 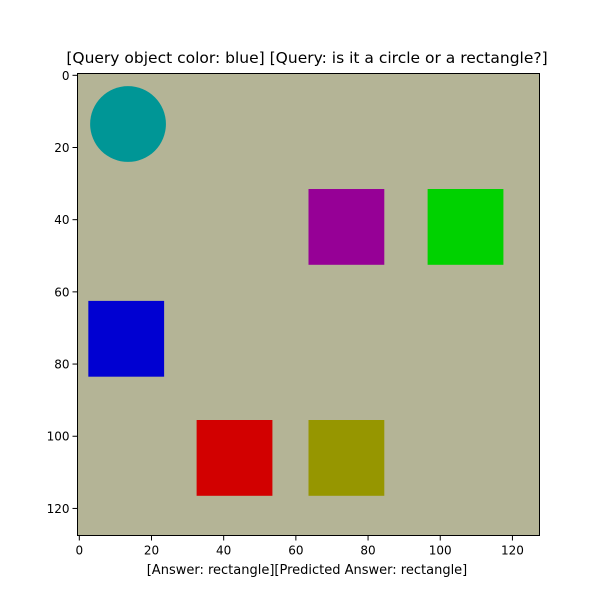 I want to click on x-tick-label: 80, so click(x=367, y=551).